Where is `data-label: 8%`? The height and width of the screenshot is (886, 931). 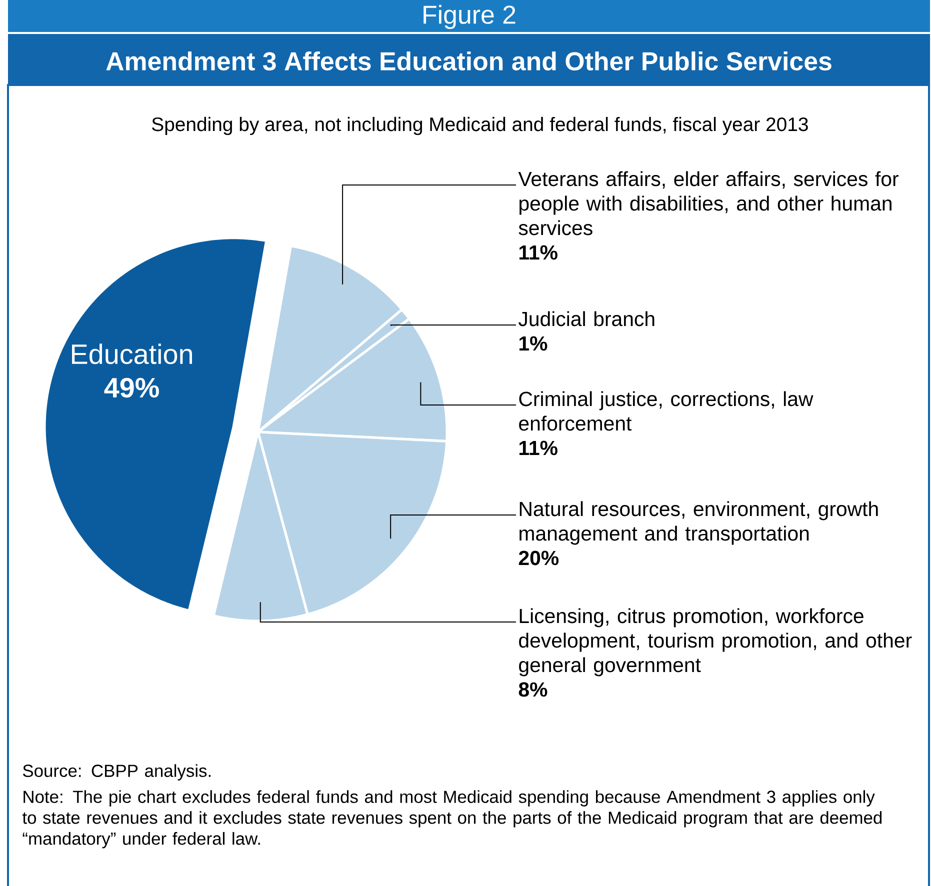 data-label: 8% is located at coordinates (533, 689).